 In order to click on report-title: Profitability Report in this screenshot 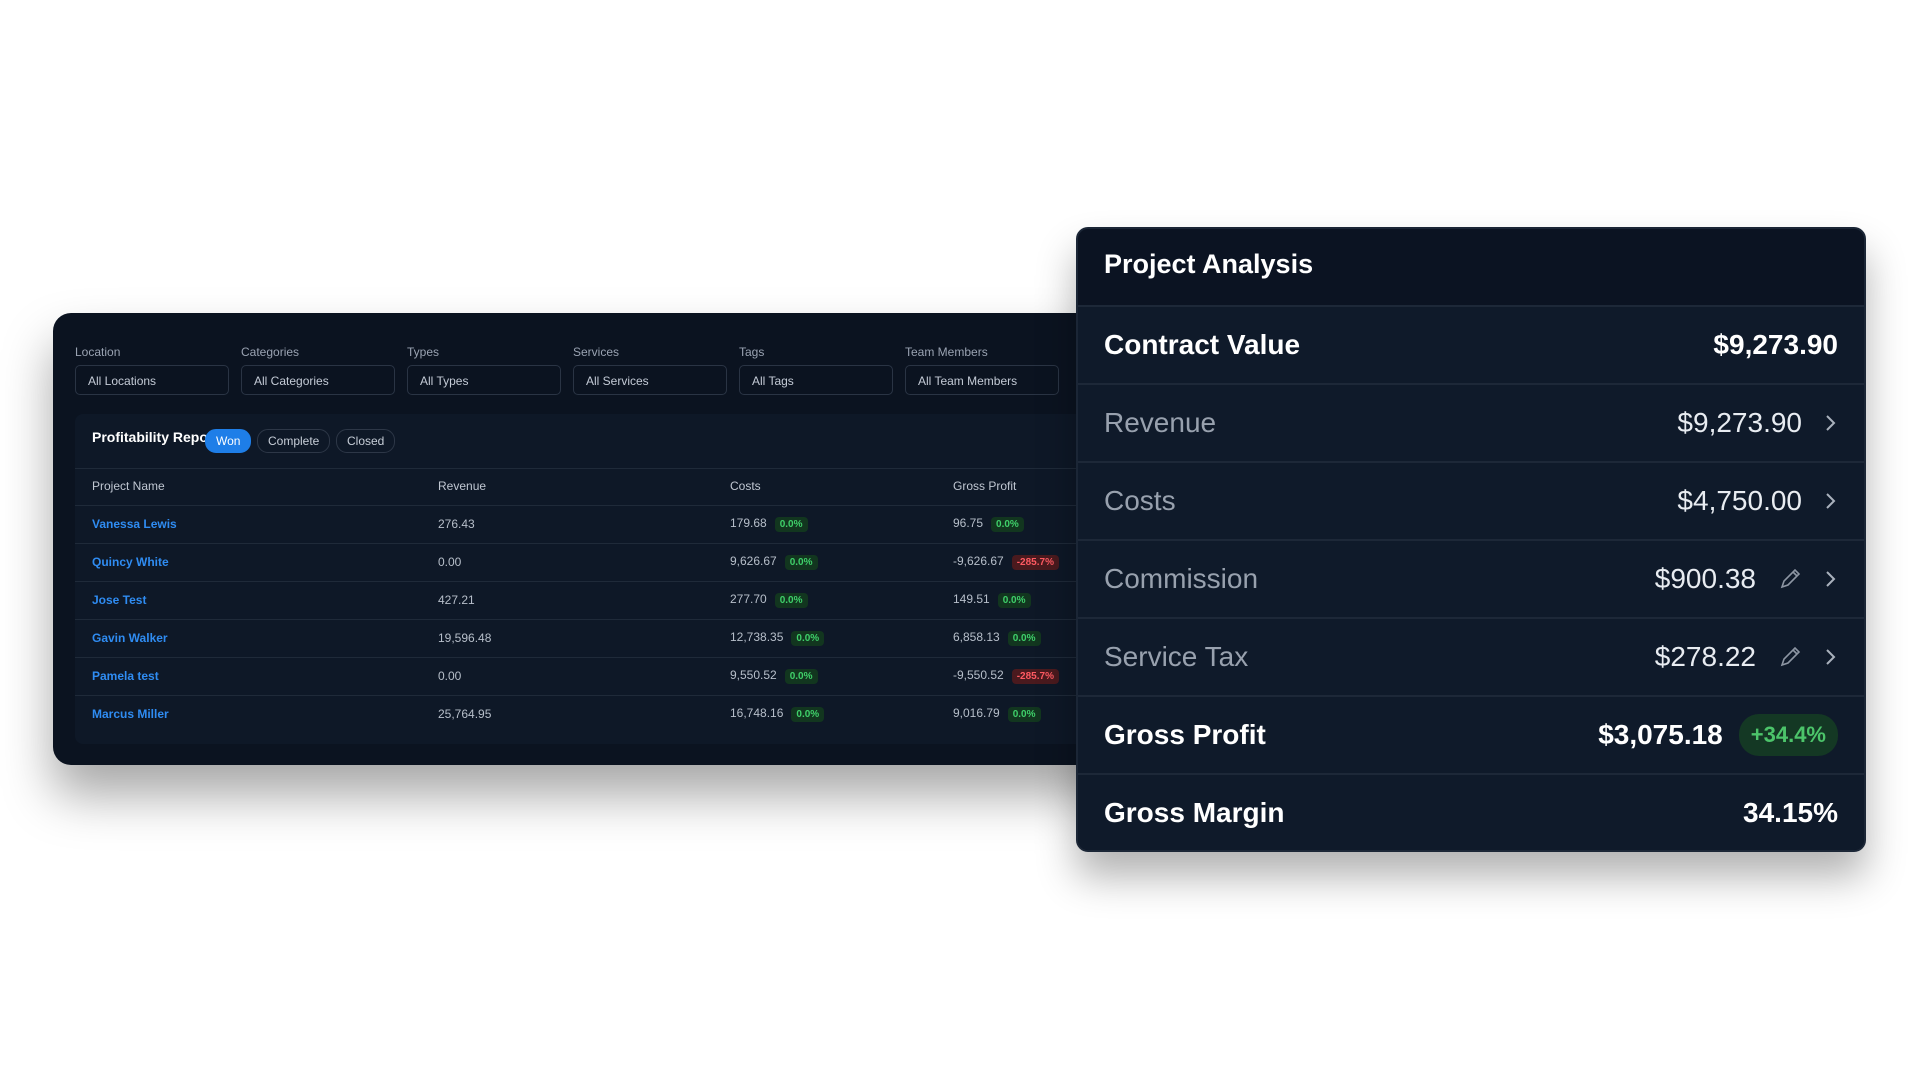, I will do `click(155, 437)`.